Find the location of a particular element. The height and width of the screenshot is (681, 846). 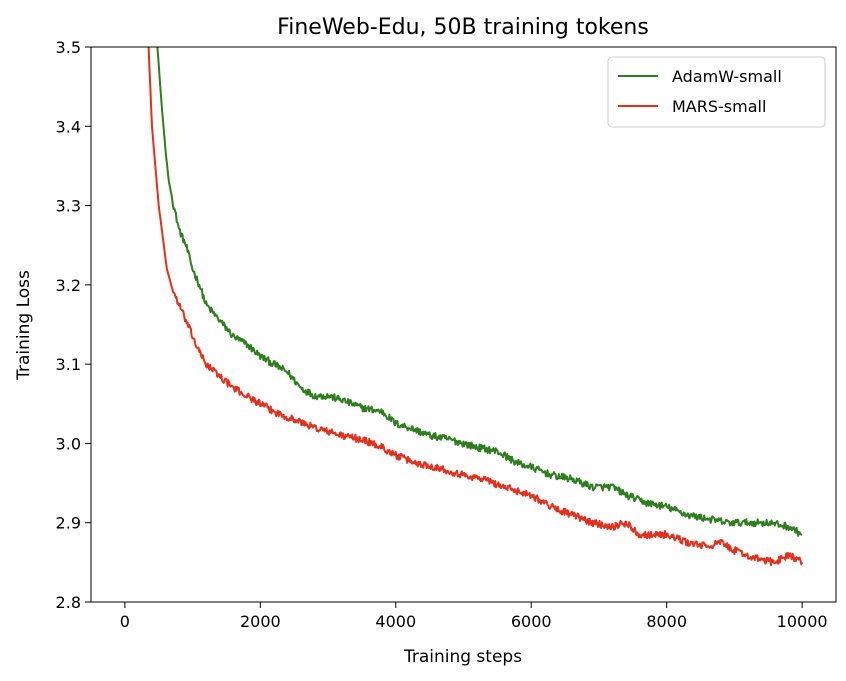

x-tick-label: 0 is located at coordinates (125, 621).